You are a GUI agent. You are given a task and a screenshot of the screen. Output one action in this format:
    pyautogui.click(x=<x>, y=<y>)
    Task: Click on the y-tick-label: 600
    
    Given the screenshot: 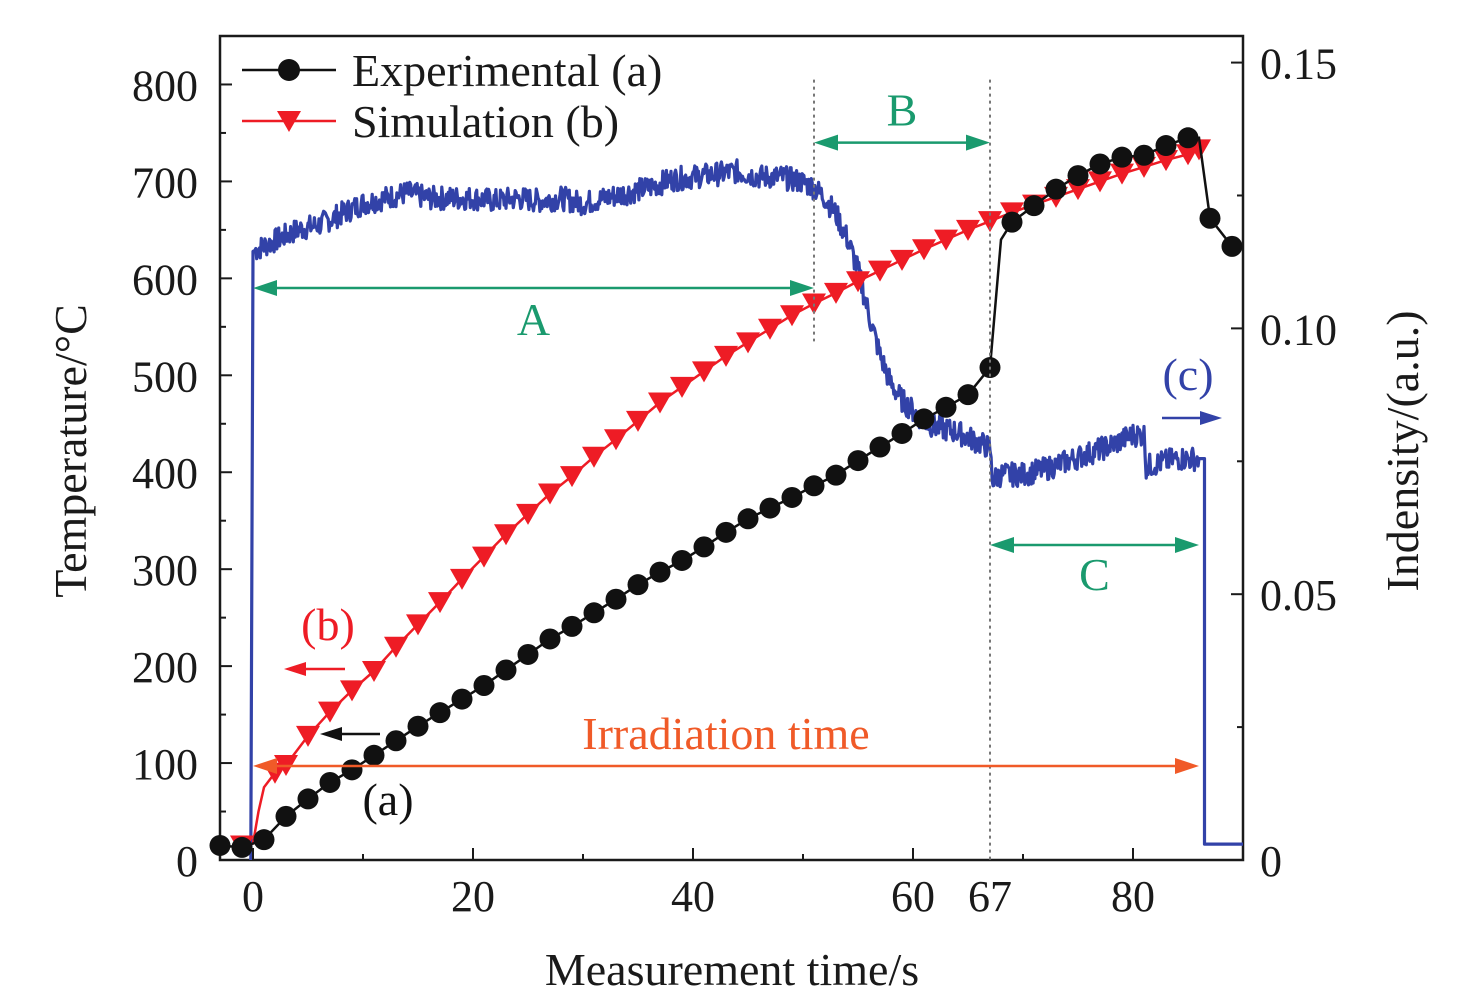 What is the action you would take?
    pyautogui.click(x=165, y=279)
    